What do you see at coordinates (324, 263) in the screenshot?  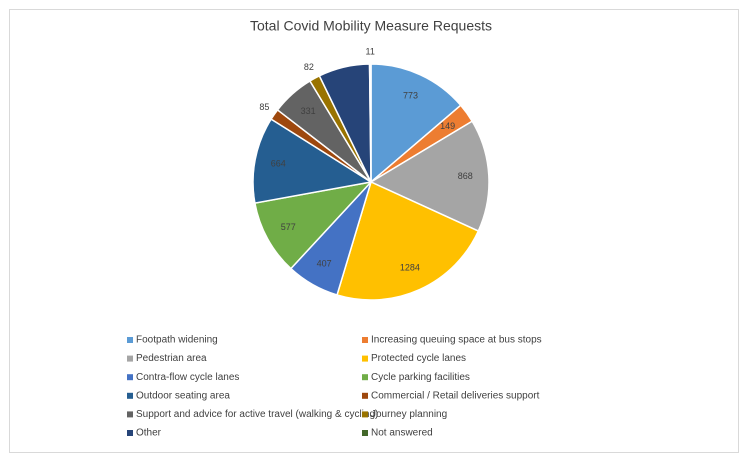 I see `data-label: 407` at bounding box center [324, 263].